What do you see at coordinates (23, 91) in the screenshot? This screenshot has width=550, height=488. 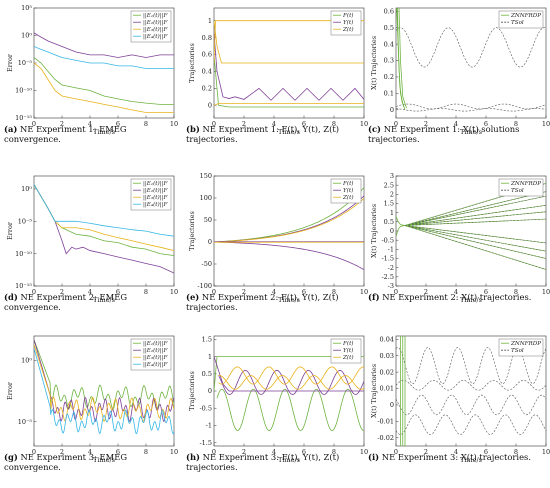 I see `y-tick-label: 10⁻¹⁰` at bounding box center [23, 91].